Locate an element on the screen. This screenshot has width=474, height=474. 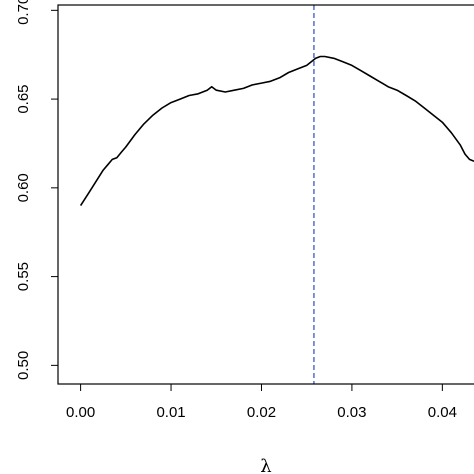
y-tick-label: 0.55 is located at coordinates (23, 276).